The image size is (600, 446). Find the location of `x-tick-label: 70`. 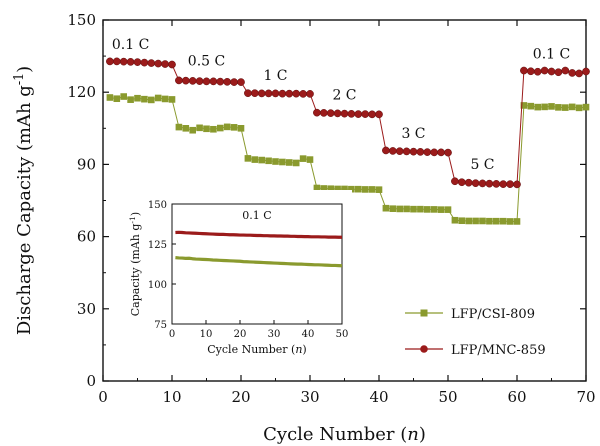

x-tick-label: 70 is located at coordinates (585, 397).